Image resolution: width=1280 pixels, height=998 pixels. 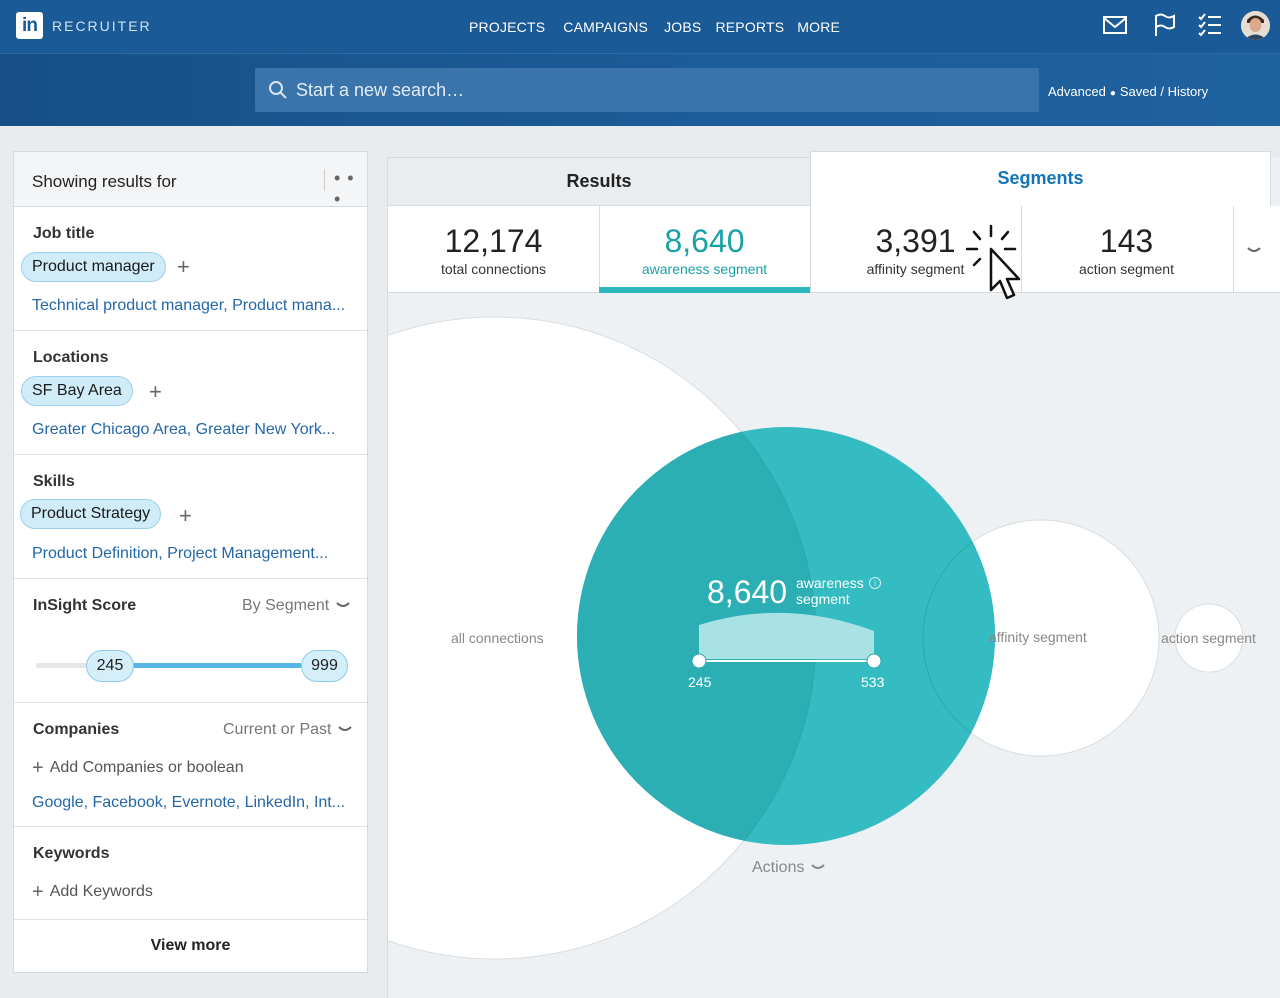 What do you see at coordinates (599, 181) in the screenshot?
I see `tab-results: Results` at bounding box center [599, 181].